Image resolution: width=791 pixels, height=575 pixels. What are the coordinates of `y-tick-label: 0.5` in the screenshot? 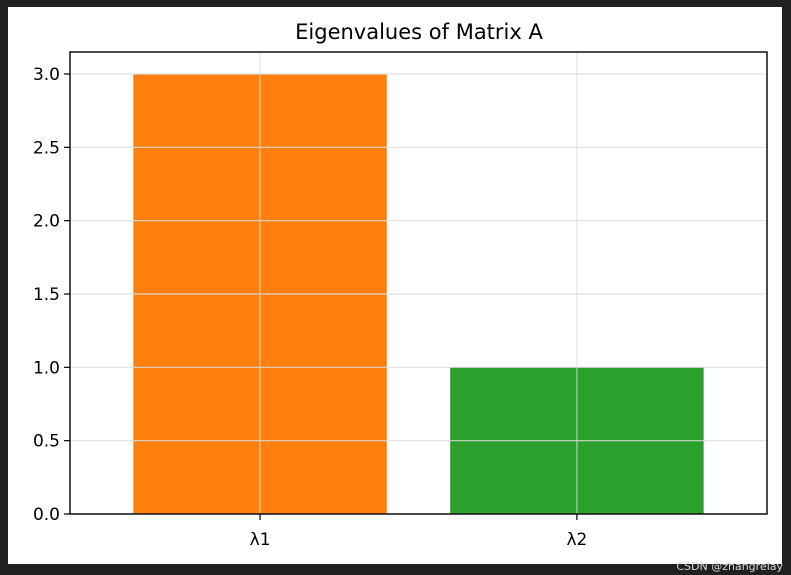 It's located at (46, 442).